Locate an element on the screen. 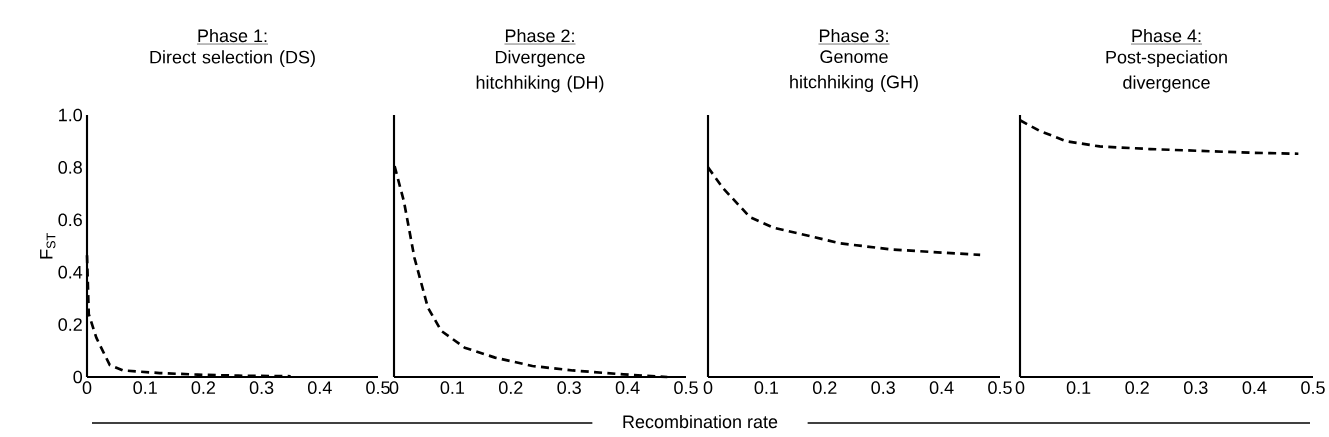 The height and width of the screenshot is (437, 1329). chart-subtitle: Divergence hitchhiking (DH) is located at coordinates (540, 71).